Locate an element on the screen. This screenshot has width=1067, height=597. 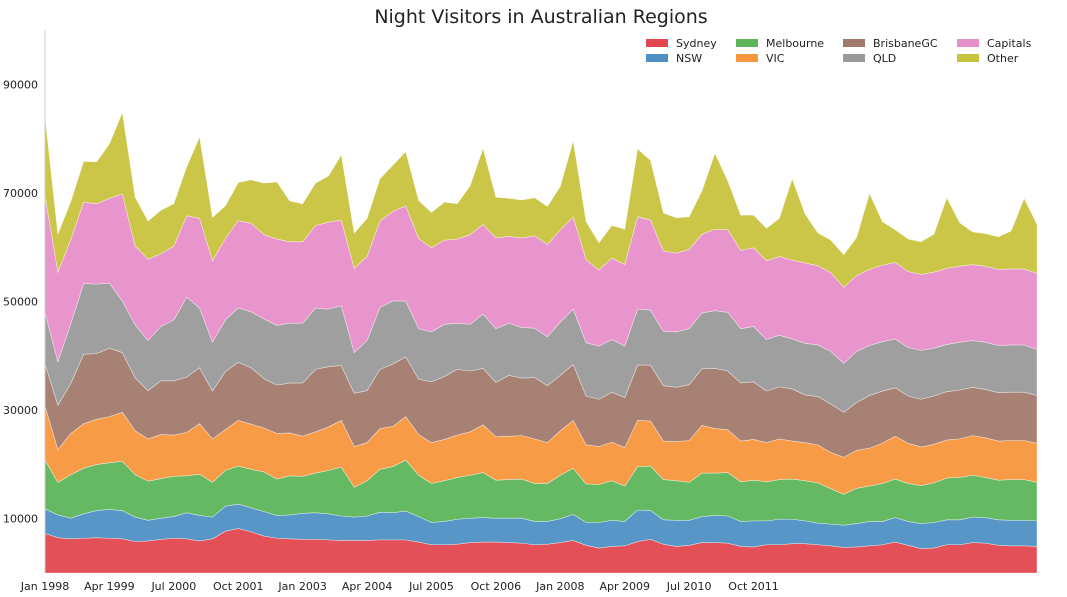
legend-label-other: Other is located at coordinates (1003, 58).